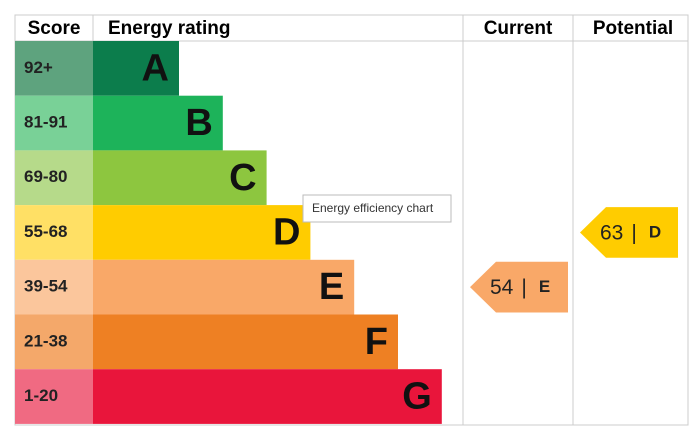 This screenshot has height=447, width=700. Describe the element at coordinates (633, 28) in the screenshot. I see `header-potential: Potential` at that location.